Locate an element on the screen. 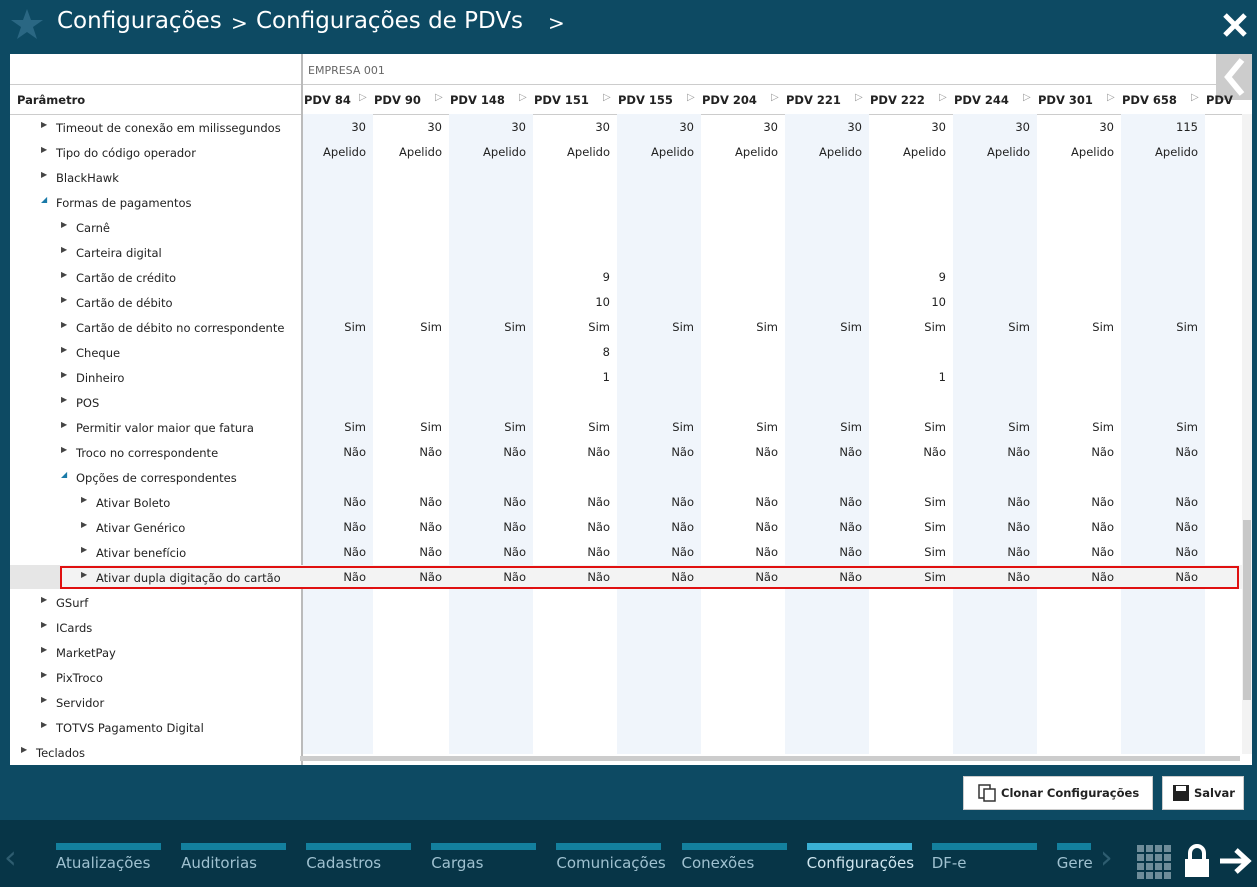 The height and width of the screenshot is (887, 1257). nav-item: Gere is located at coordinates (1074, 863).